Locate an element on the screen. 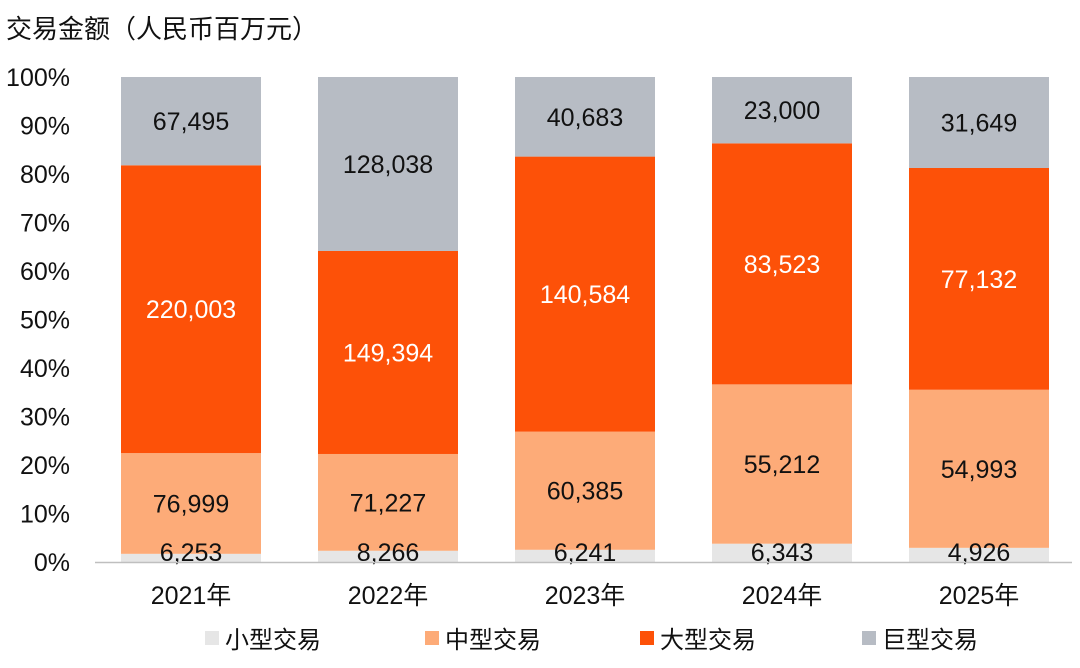 The height and width of the screenshot is (668, 1080). data-label: 55,212 is located at coordinates (782, 465).